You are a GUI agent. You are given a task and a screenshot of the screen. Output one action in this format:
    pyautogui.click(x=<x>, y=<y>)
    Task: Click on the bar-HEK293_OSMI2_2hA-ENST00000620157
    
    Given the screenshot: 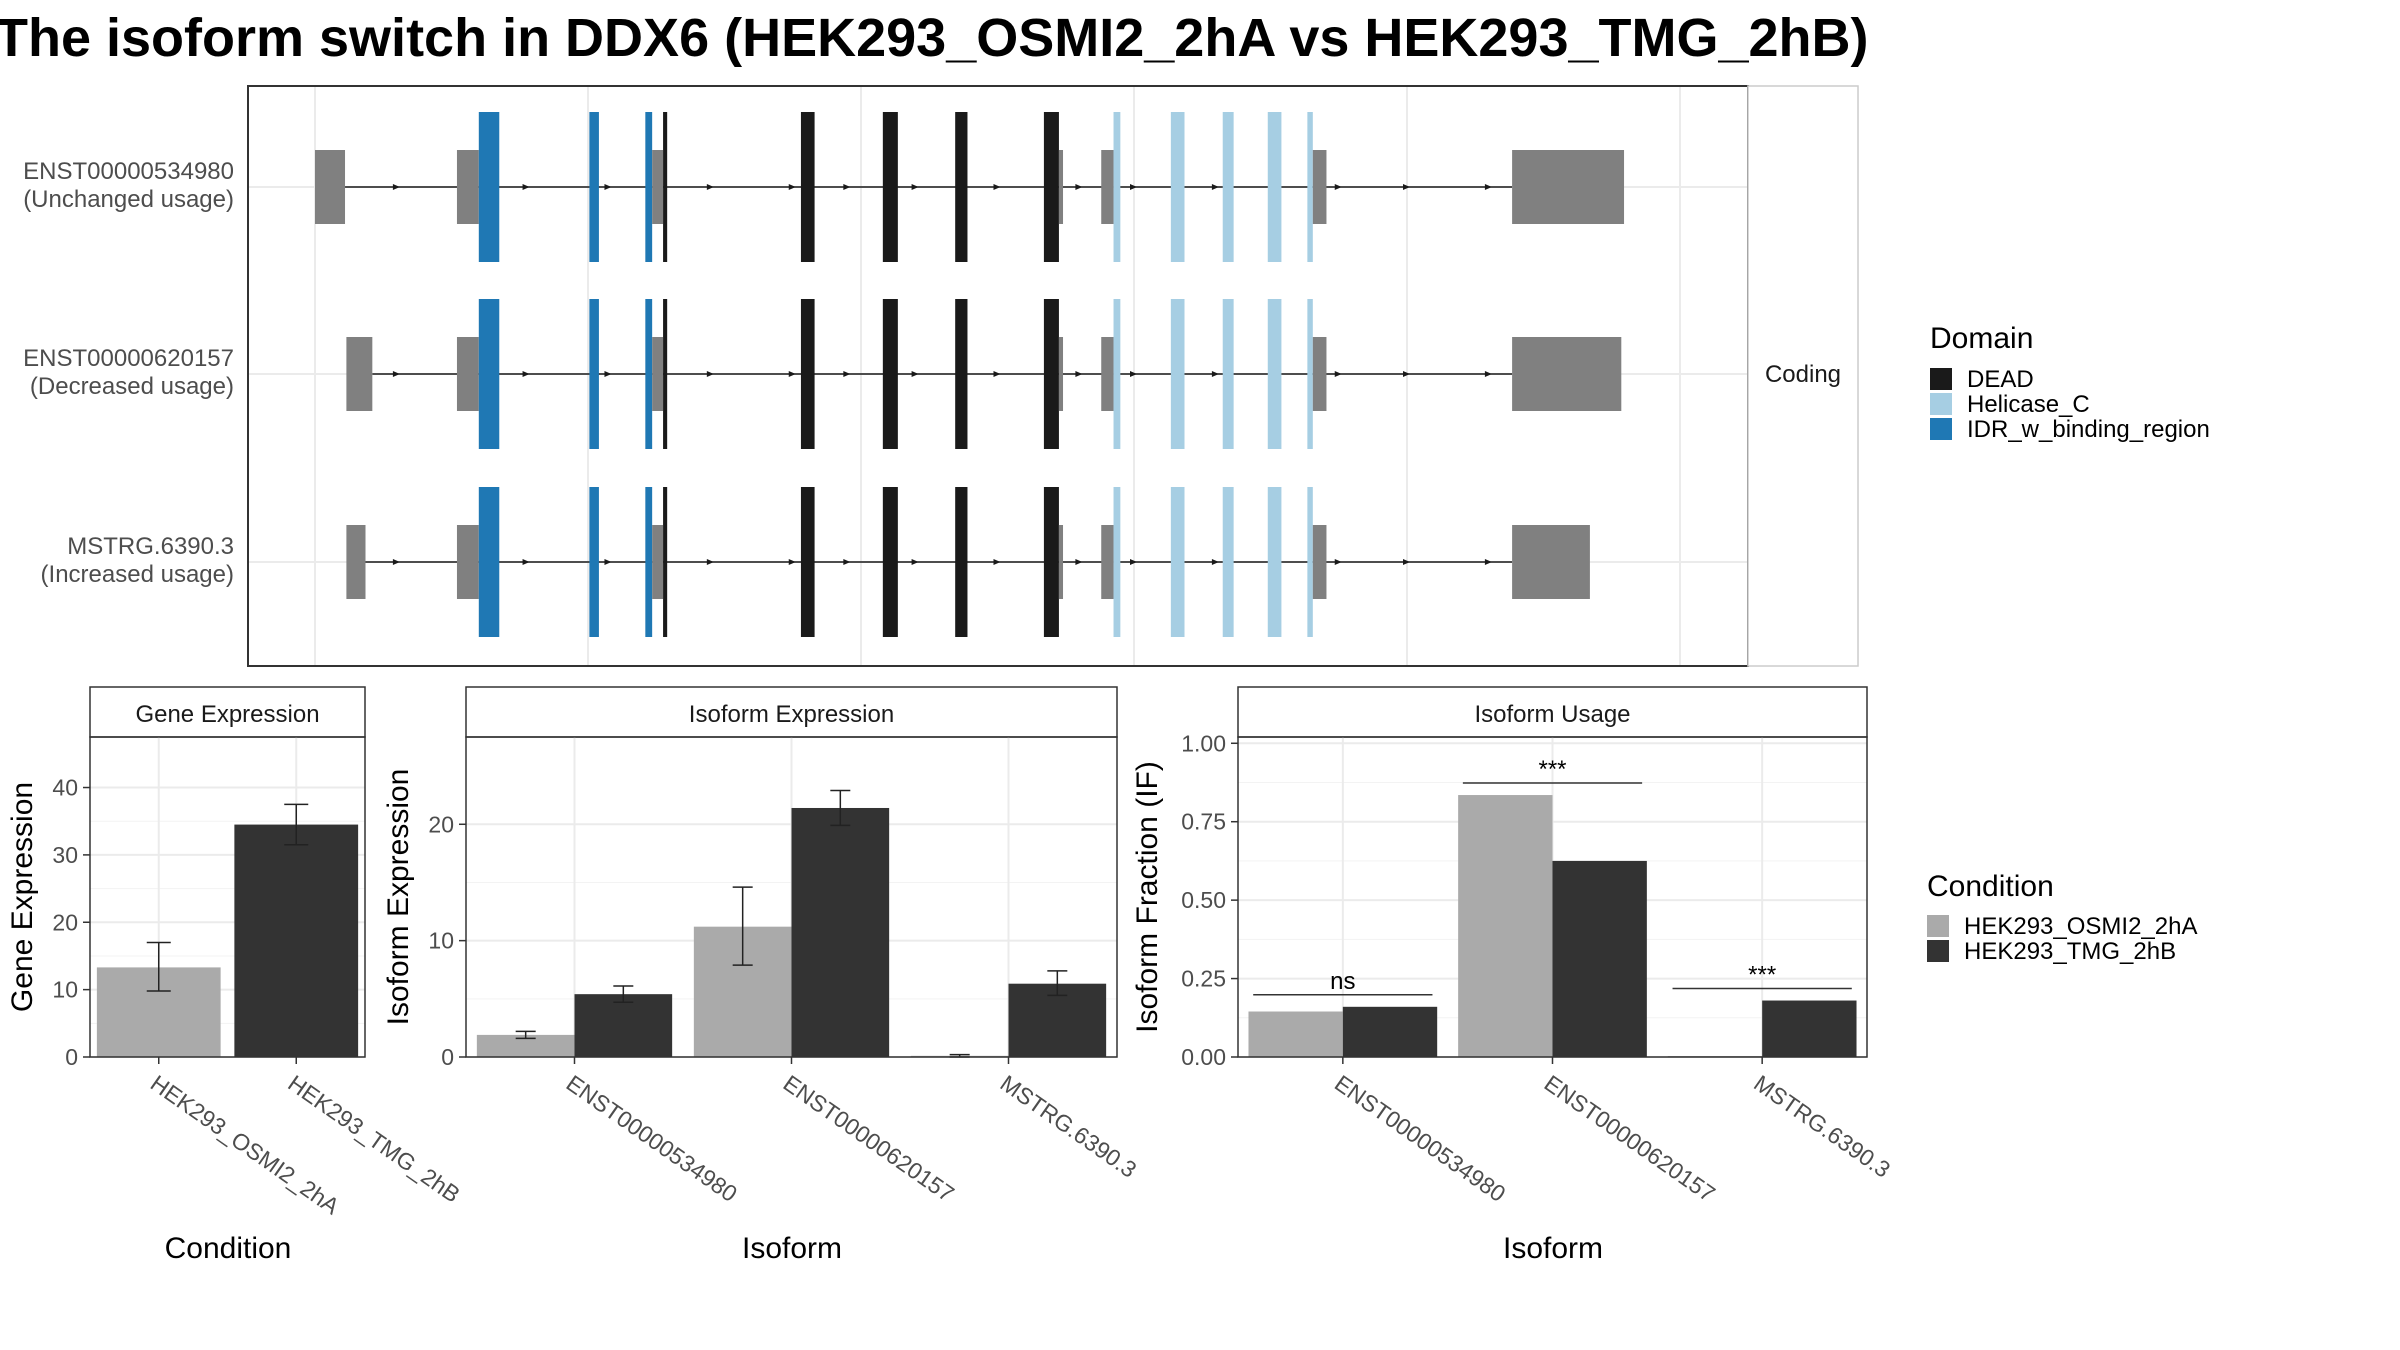 What is the action you would take?
    pyautogui.click(x=1505, y=926)
    